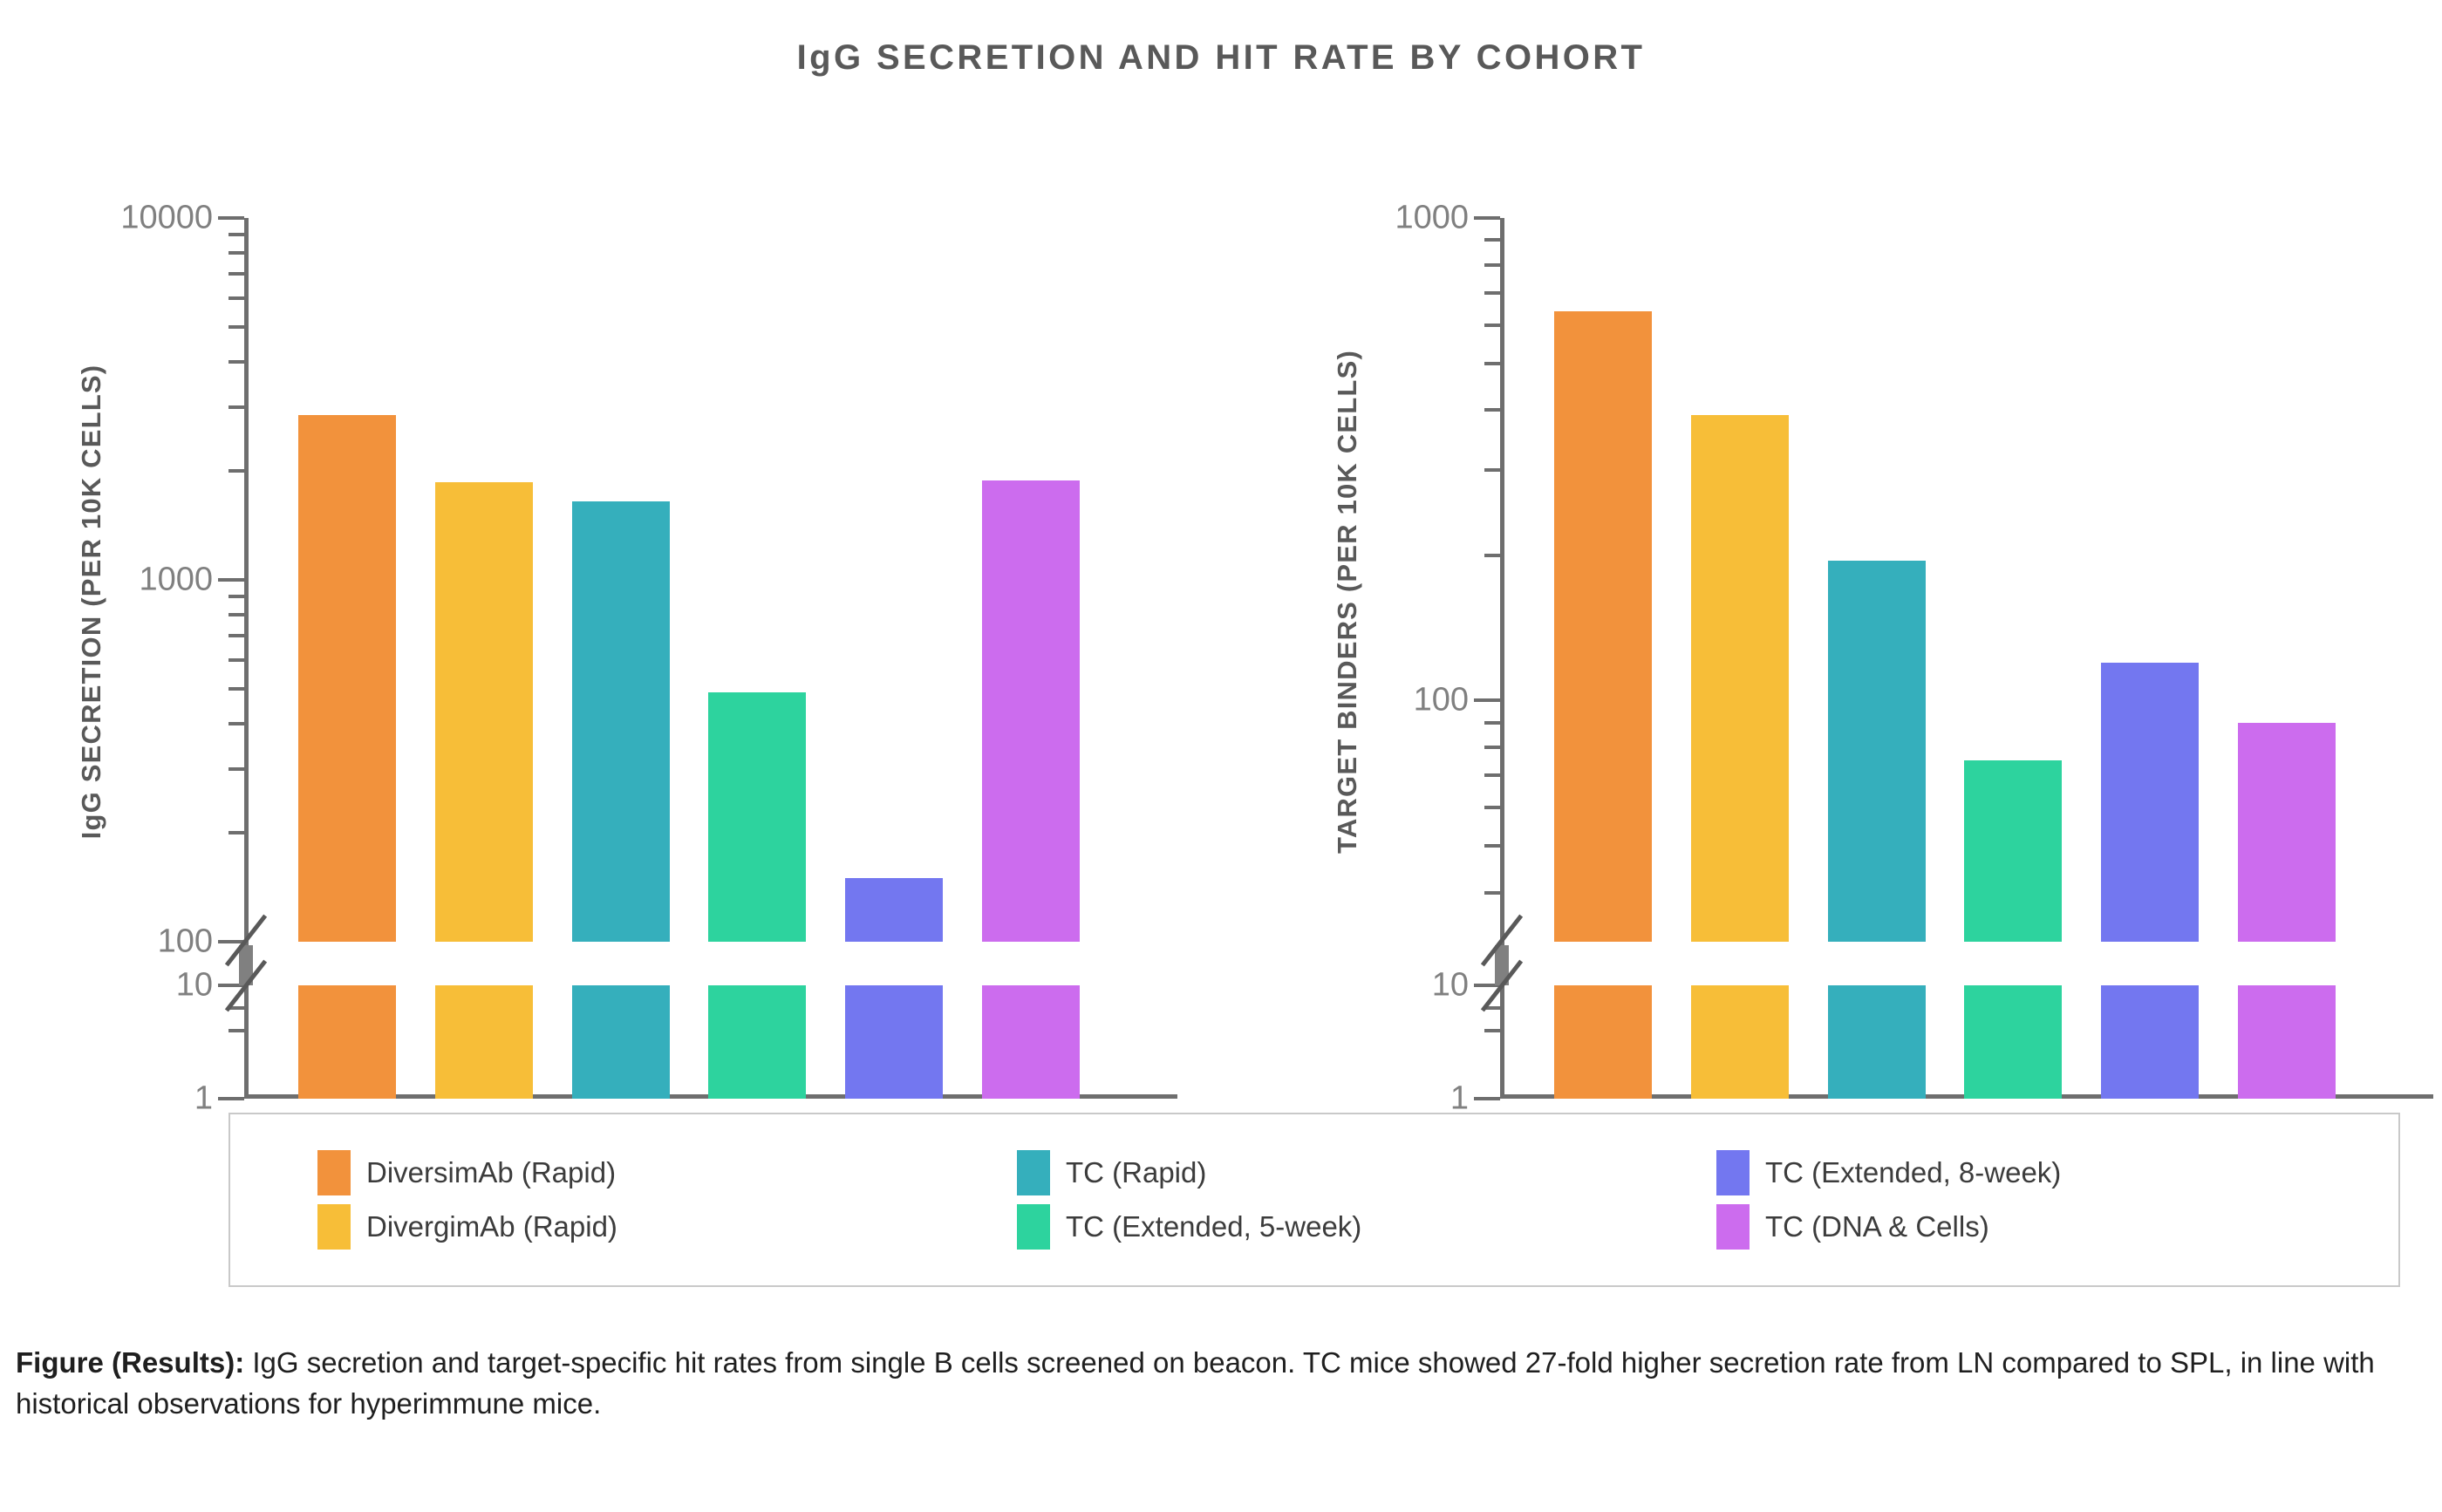  Describe the element at coordinates (166, 217) in the screenshot. I see `y-tick-label: 10000` at that location.